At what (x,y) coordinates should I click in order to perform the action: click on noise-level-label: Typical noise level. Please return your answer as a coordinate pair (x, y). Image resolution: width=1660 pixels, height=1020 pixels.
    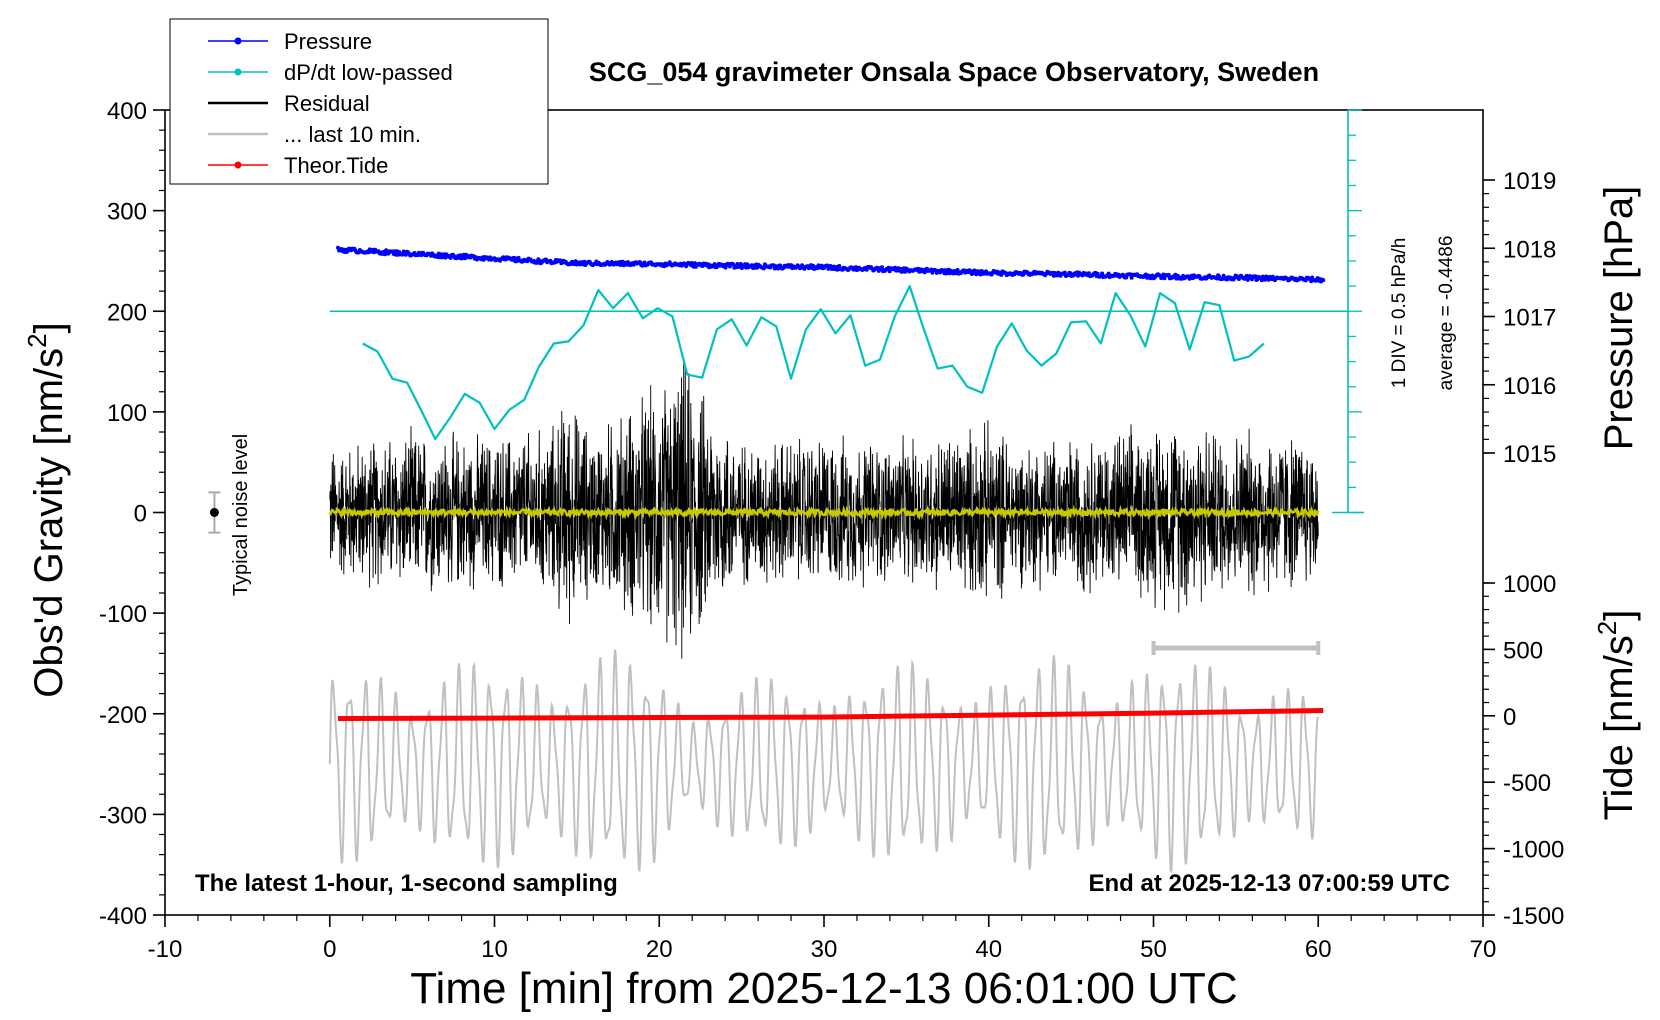
    Looking at the image, I should click on (241, 515).